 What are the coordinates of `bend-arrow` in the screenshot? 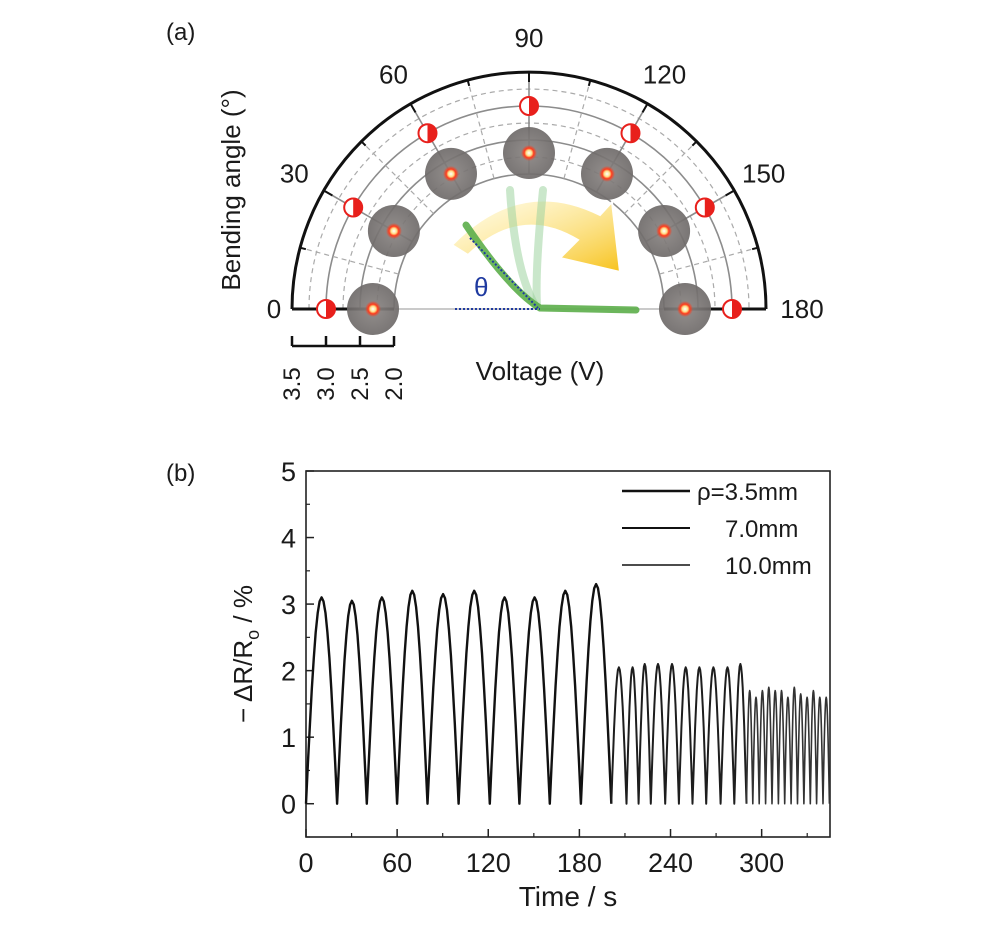 It's located at (536, 236).